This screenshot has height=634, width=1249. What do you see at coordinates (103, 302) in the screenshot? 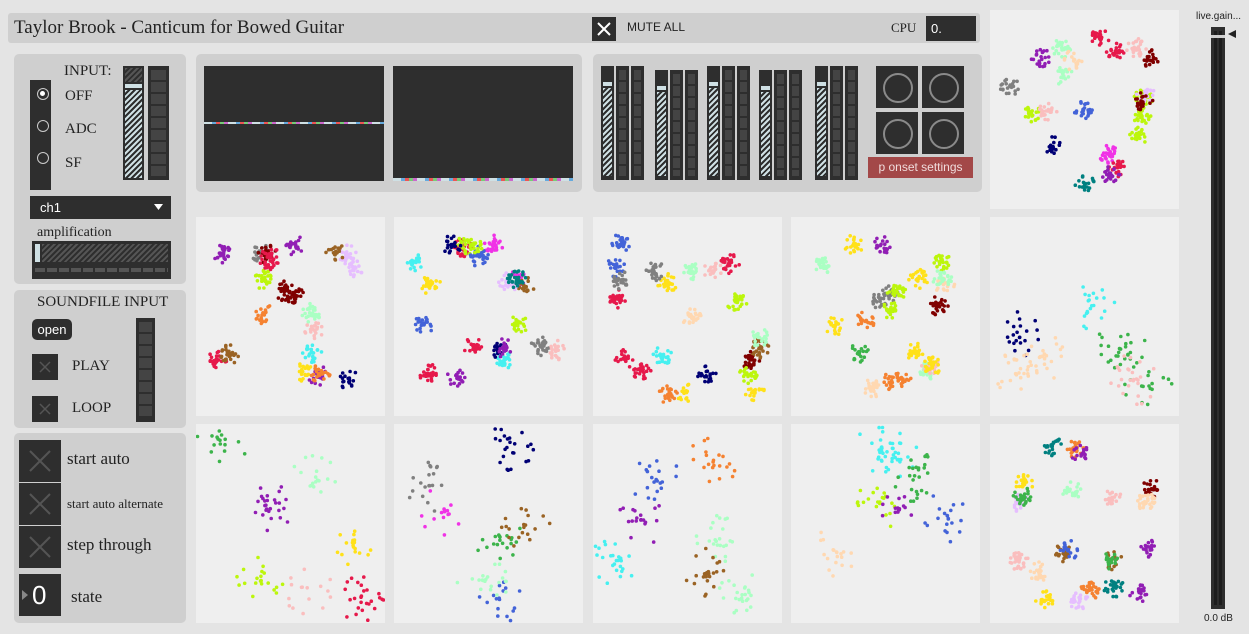
I see `soundfile-title: SOUNDFILE INPUT` at bounding box center [103, 302].